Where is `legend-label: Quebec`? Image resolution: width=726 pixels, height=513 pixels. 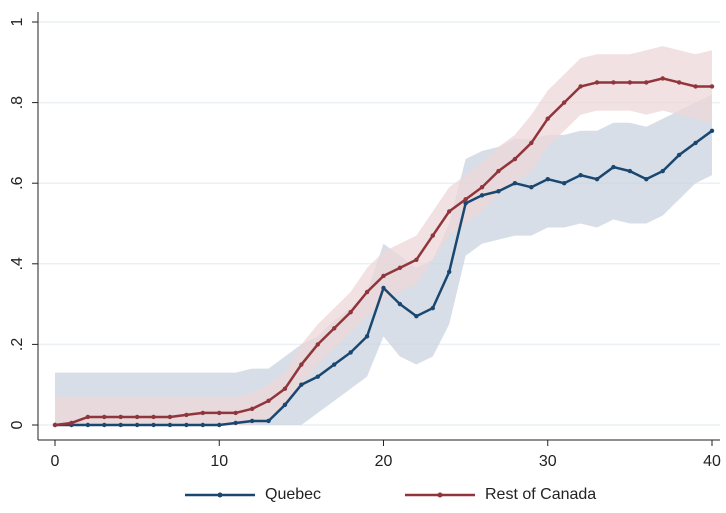 legend-label: Quebec is located at coordinates (293, 494).